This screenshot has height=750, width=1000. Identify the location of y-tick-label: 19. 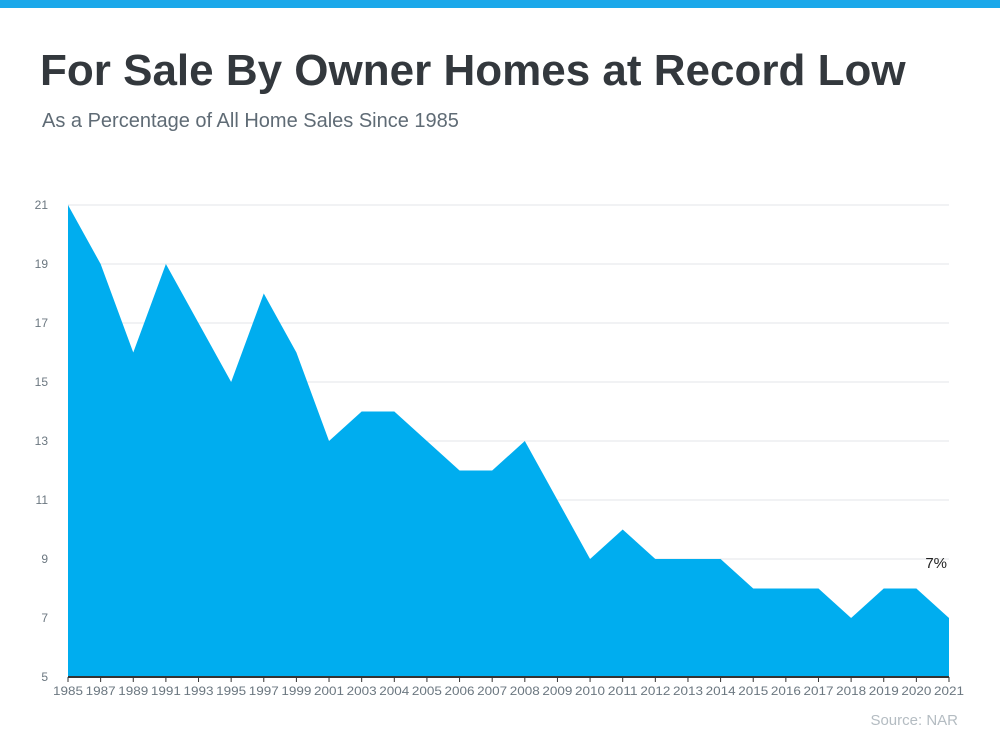
(42, 264).